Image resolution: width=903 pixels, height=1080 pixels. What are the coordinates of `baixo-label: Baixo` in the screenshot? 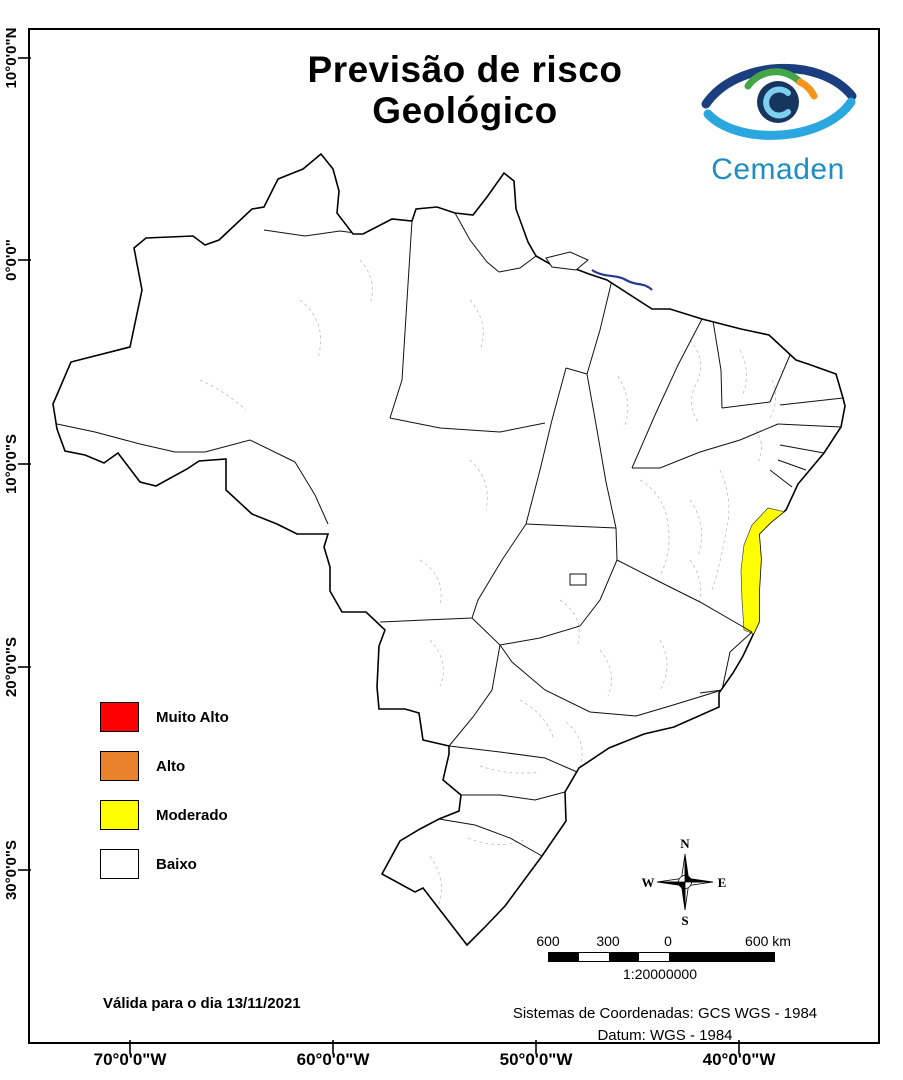 It's located at (176, 864).